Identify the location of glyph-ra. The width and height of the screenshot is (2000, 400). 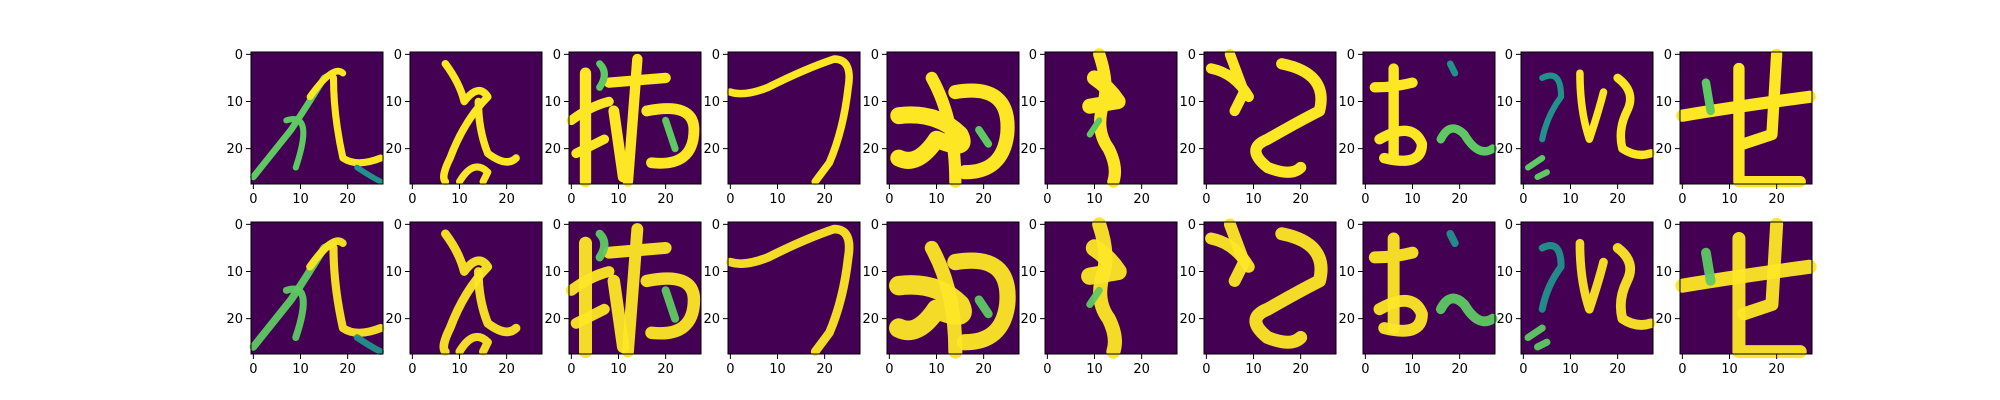
(317, 126).